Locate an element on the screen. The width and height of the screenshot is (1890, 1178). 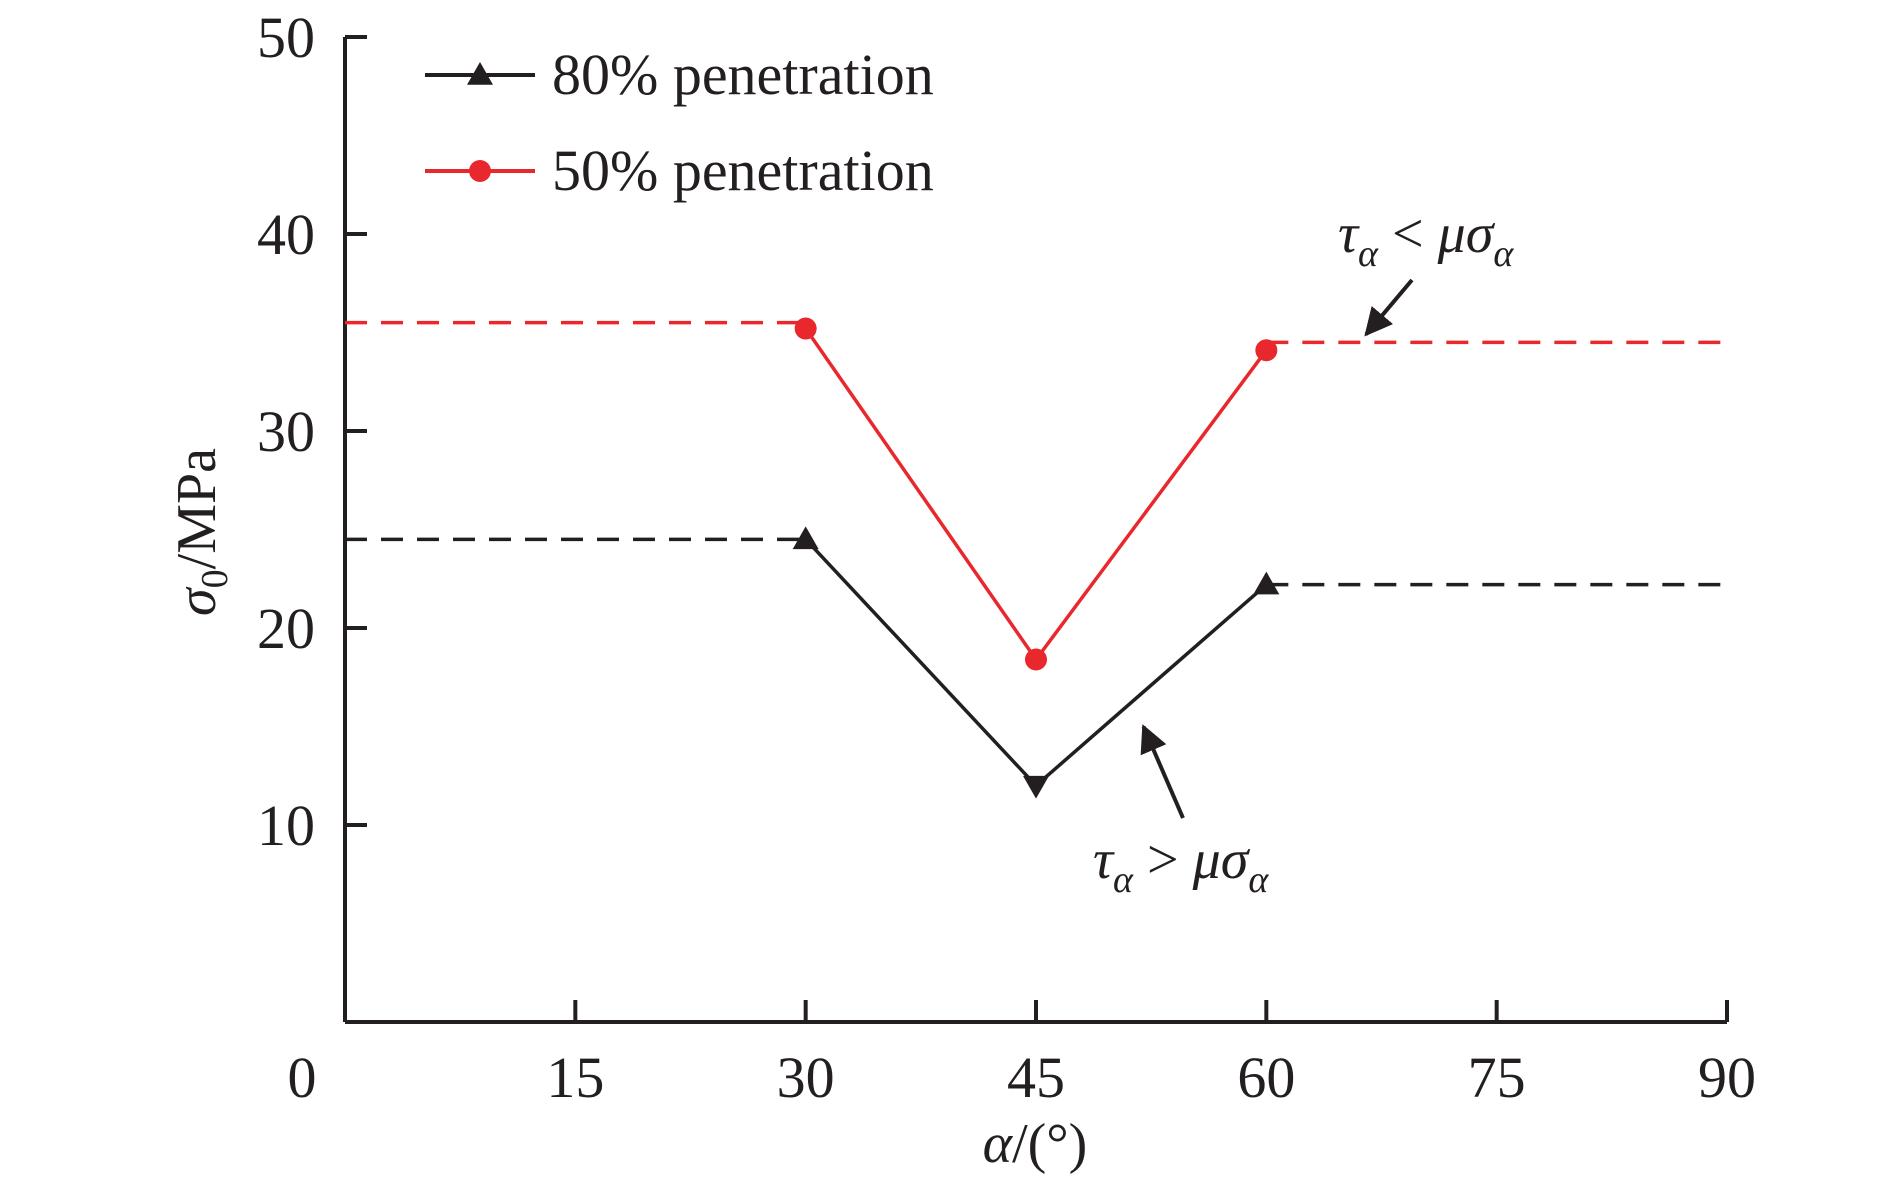
y-tick-label: 50 is located at coordinates (286, 37).